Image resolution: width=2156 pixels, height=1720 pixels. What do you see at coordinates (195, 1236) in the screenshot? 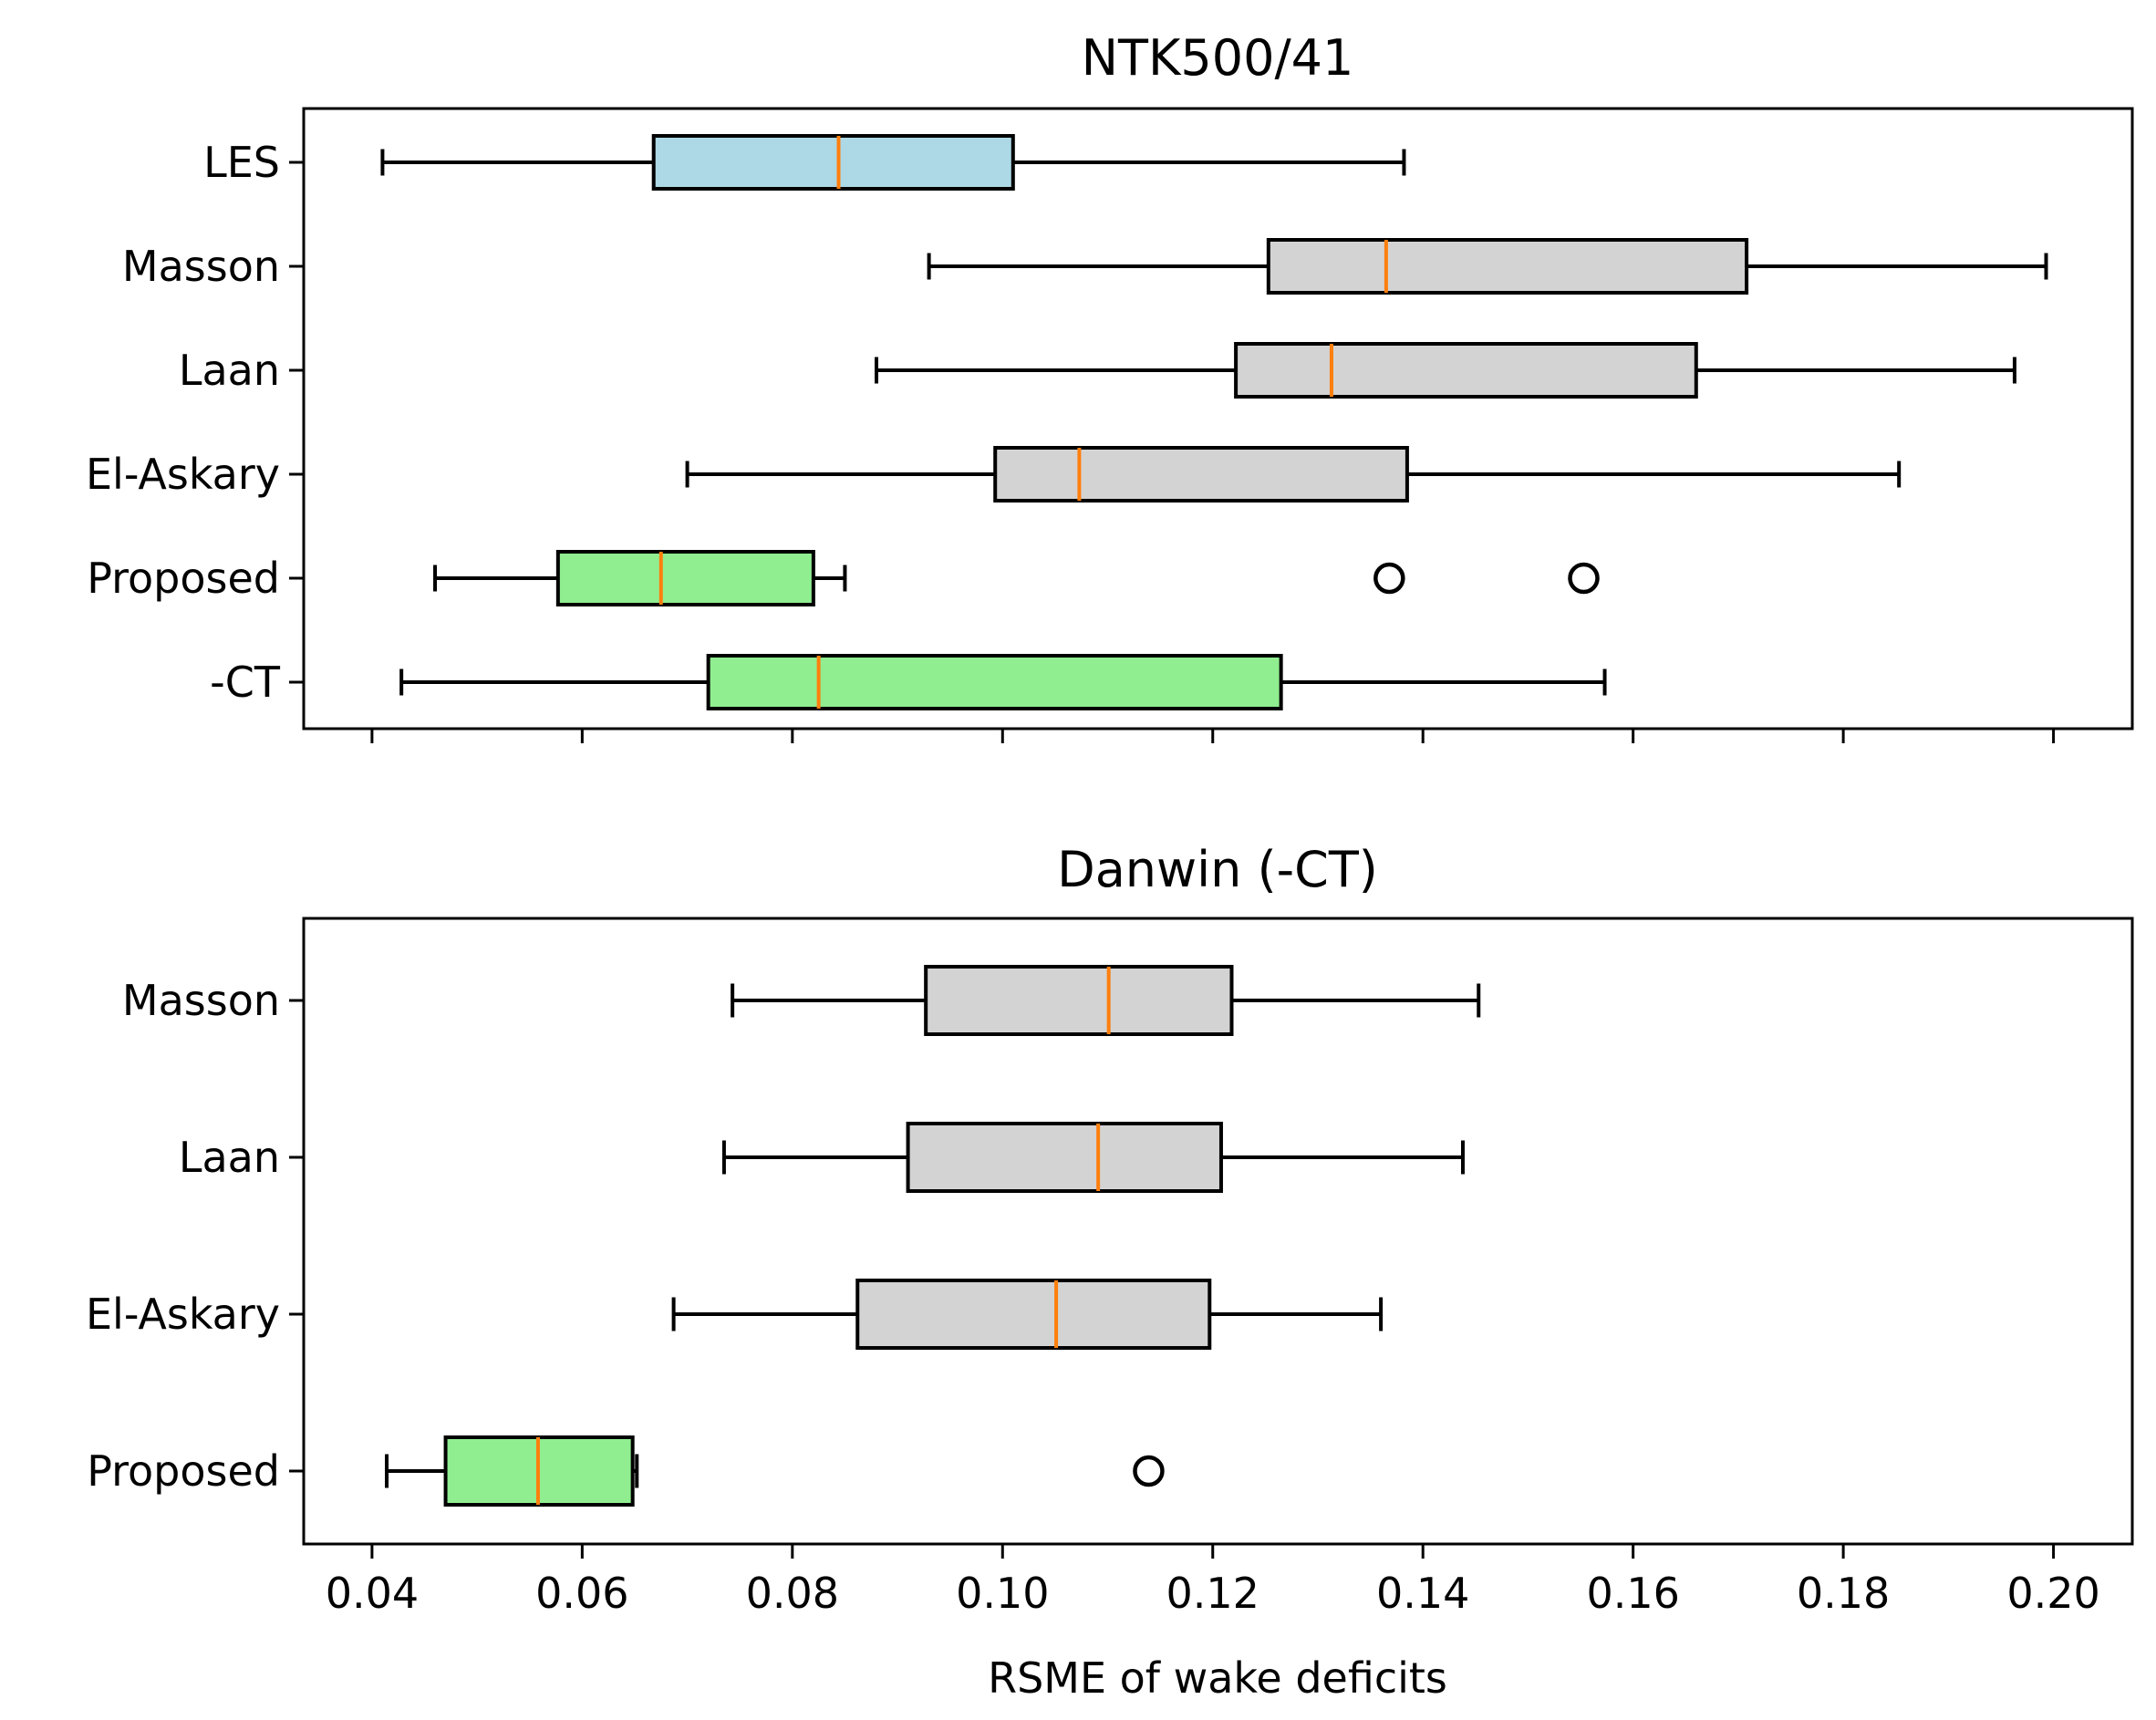
I see `y-axis: Masson Laan El-Askary Proposed` at bounding box center [195, 1236].